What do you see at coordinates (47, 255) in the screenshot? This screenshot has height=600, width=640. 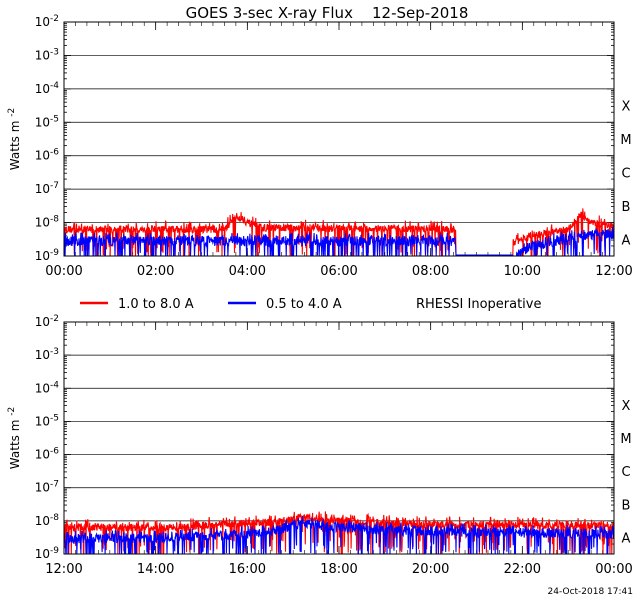 I see `top-y-tick-label: 10-9` at bounding box center [47, 255].